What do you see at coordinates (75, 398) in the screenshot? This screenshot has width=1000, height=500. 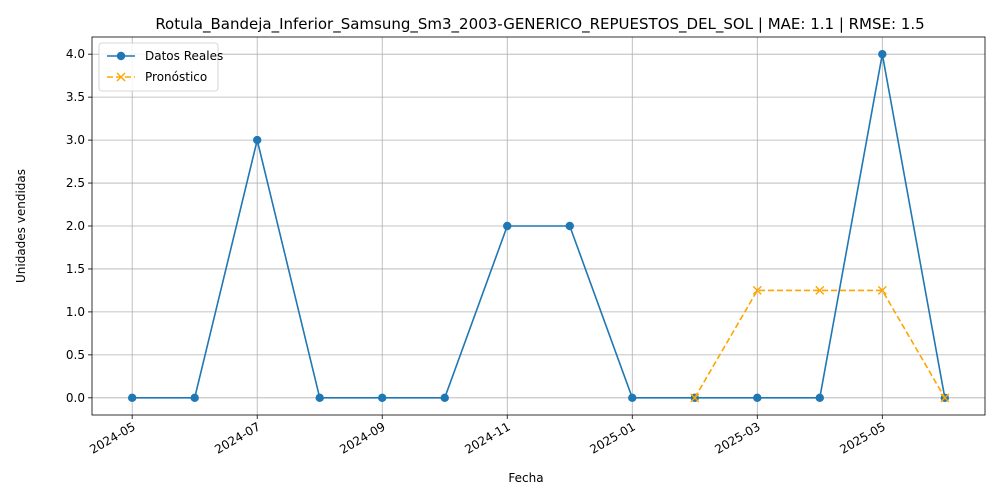 I see `y-tick-label: 0.0` at bounding box center [75, 398].